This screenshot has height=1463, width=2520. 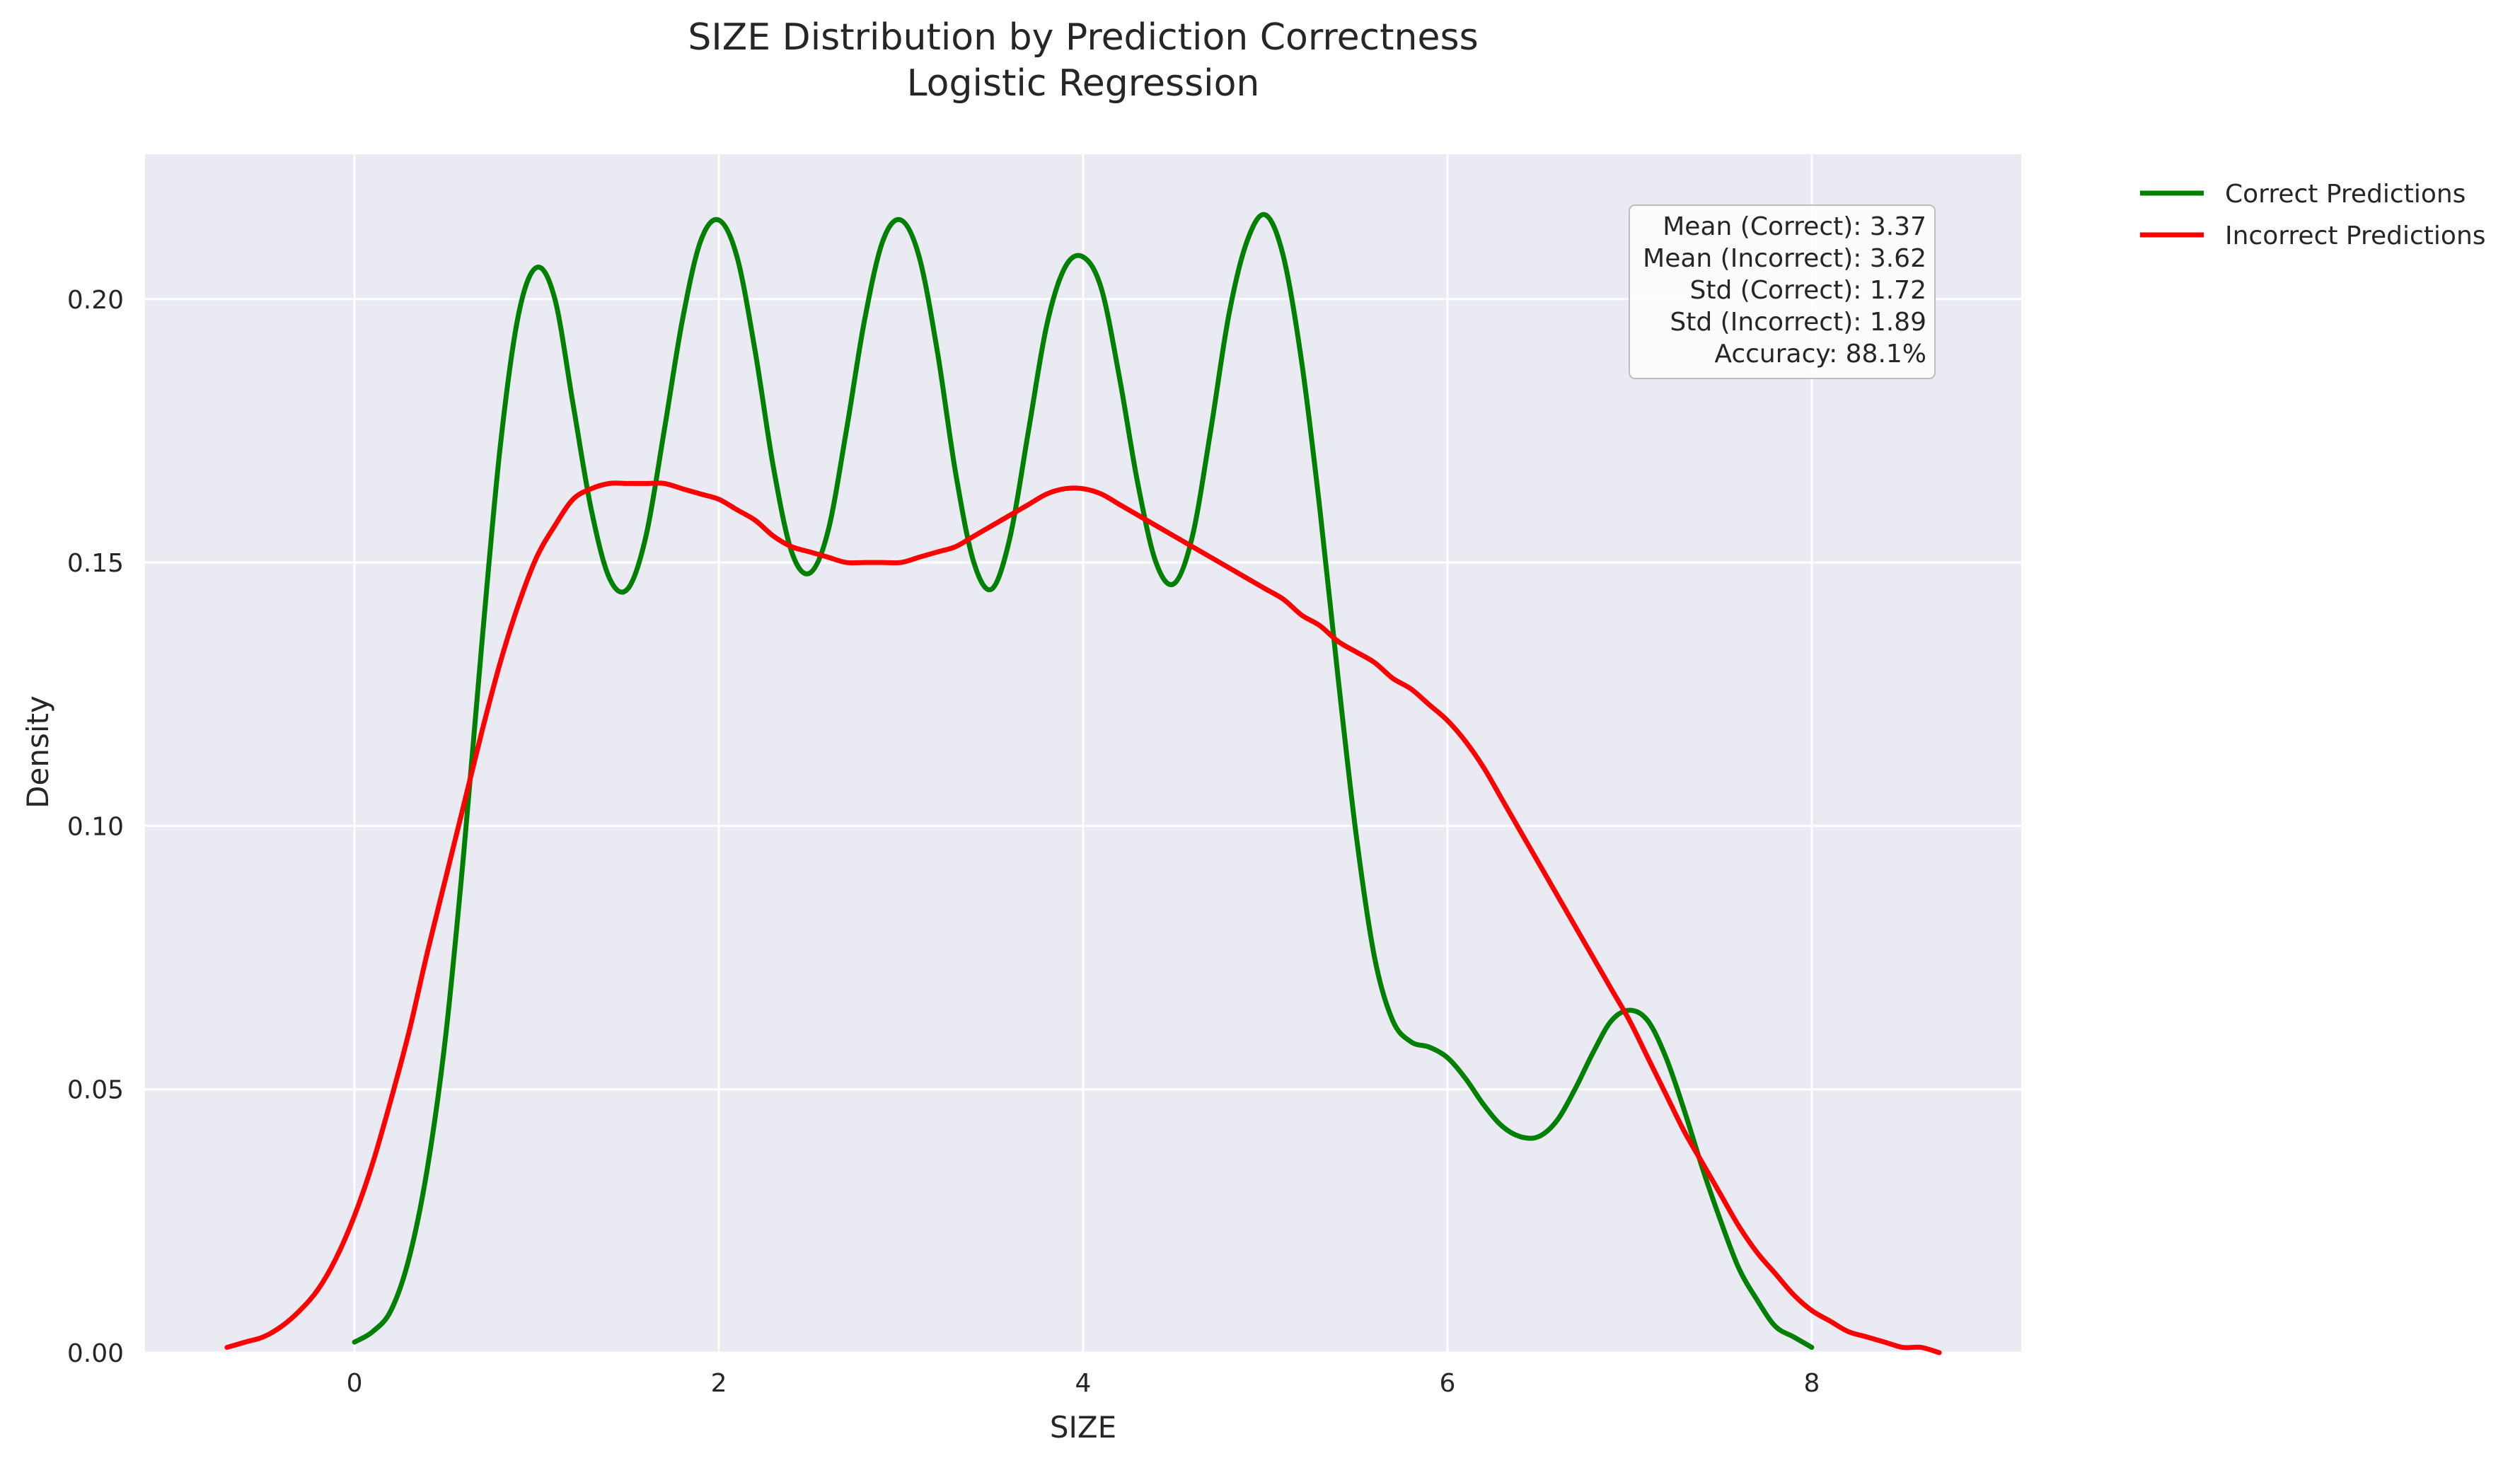 What do you see at coordinates (95, 1090) in the screenshot?
I see `y-tick-label: 0.05` at bounding box center [95, 1090].